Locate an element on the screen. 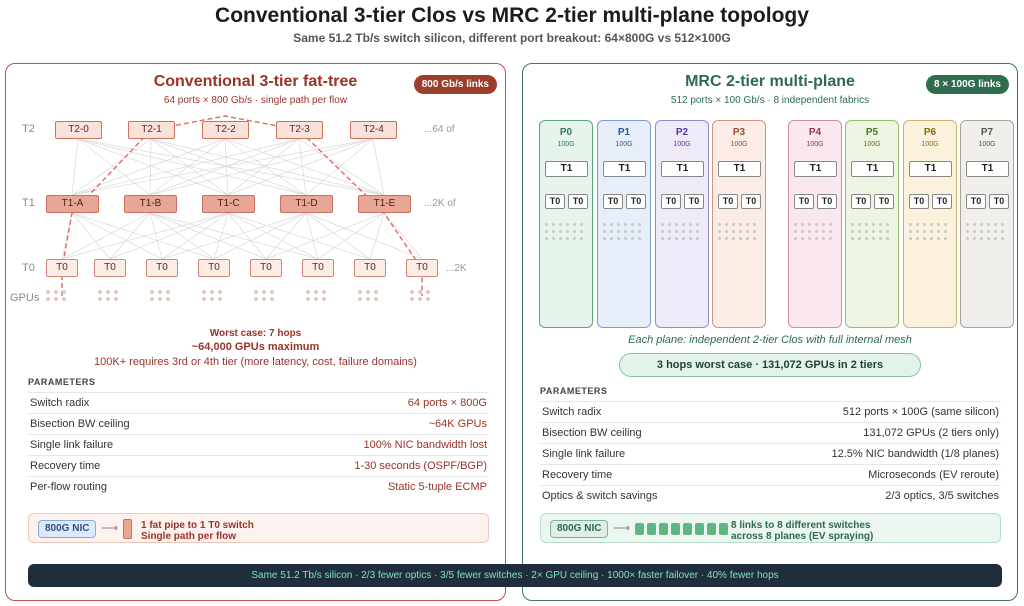  arrow-right-icon: ⟶ is located at coordinates (622, 528).